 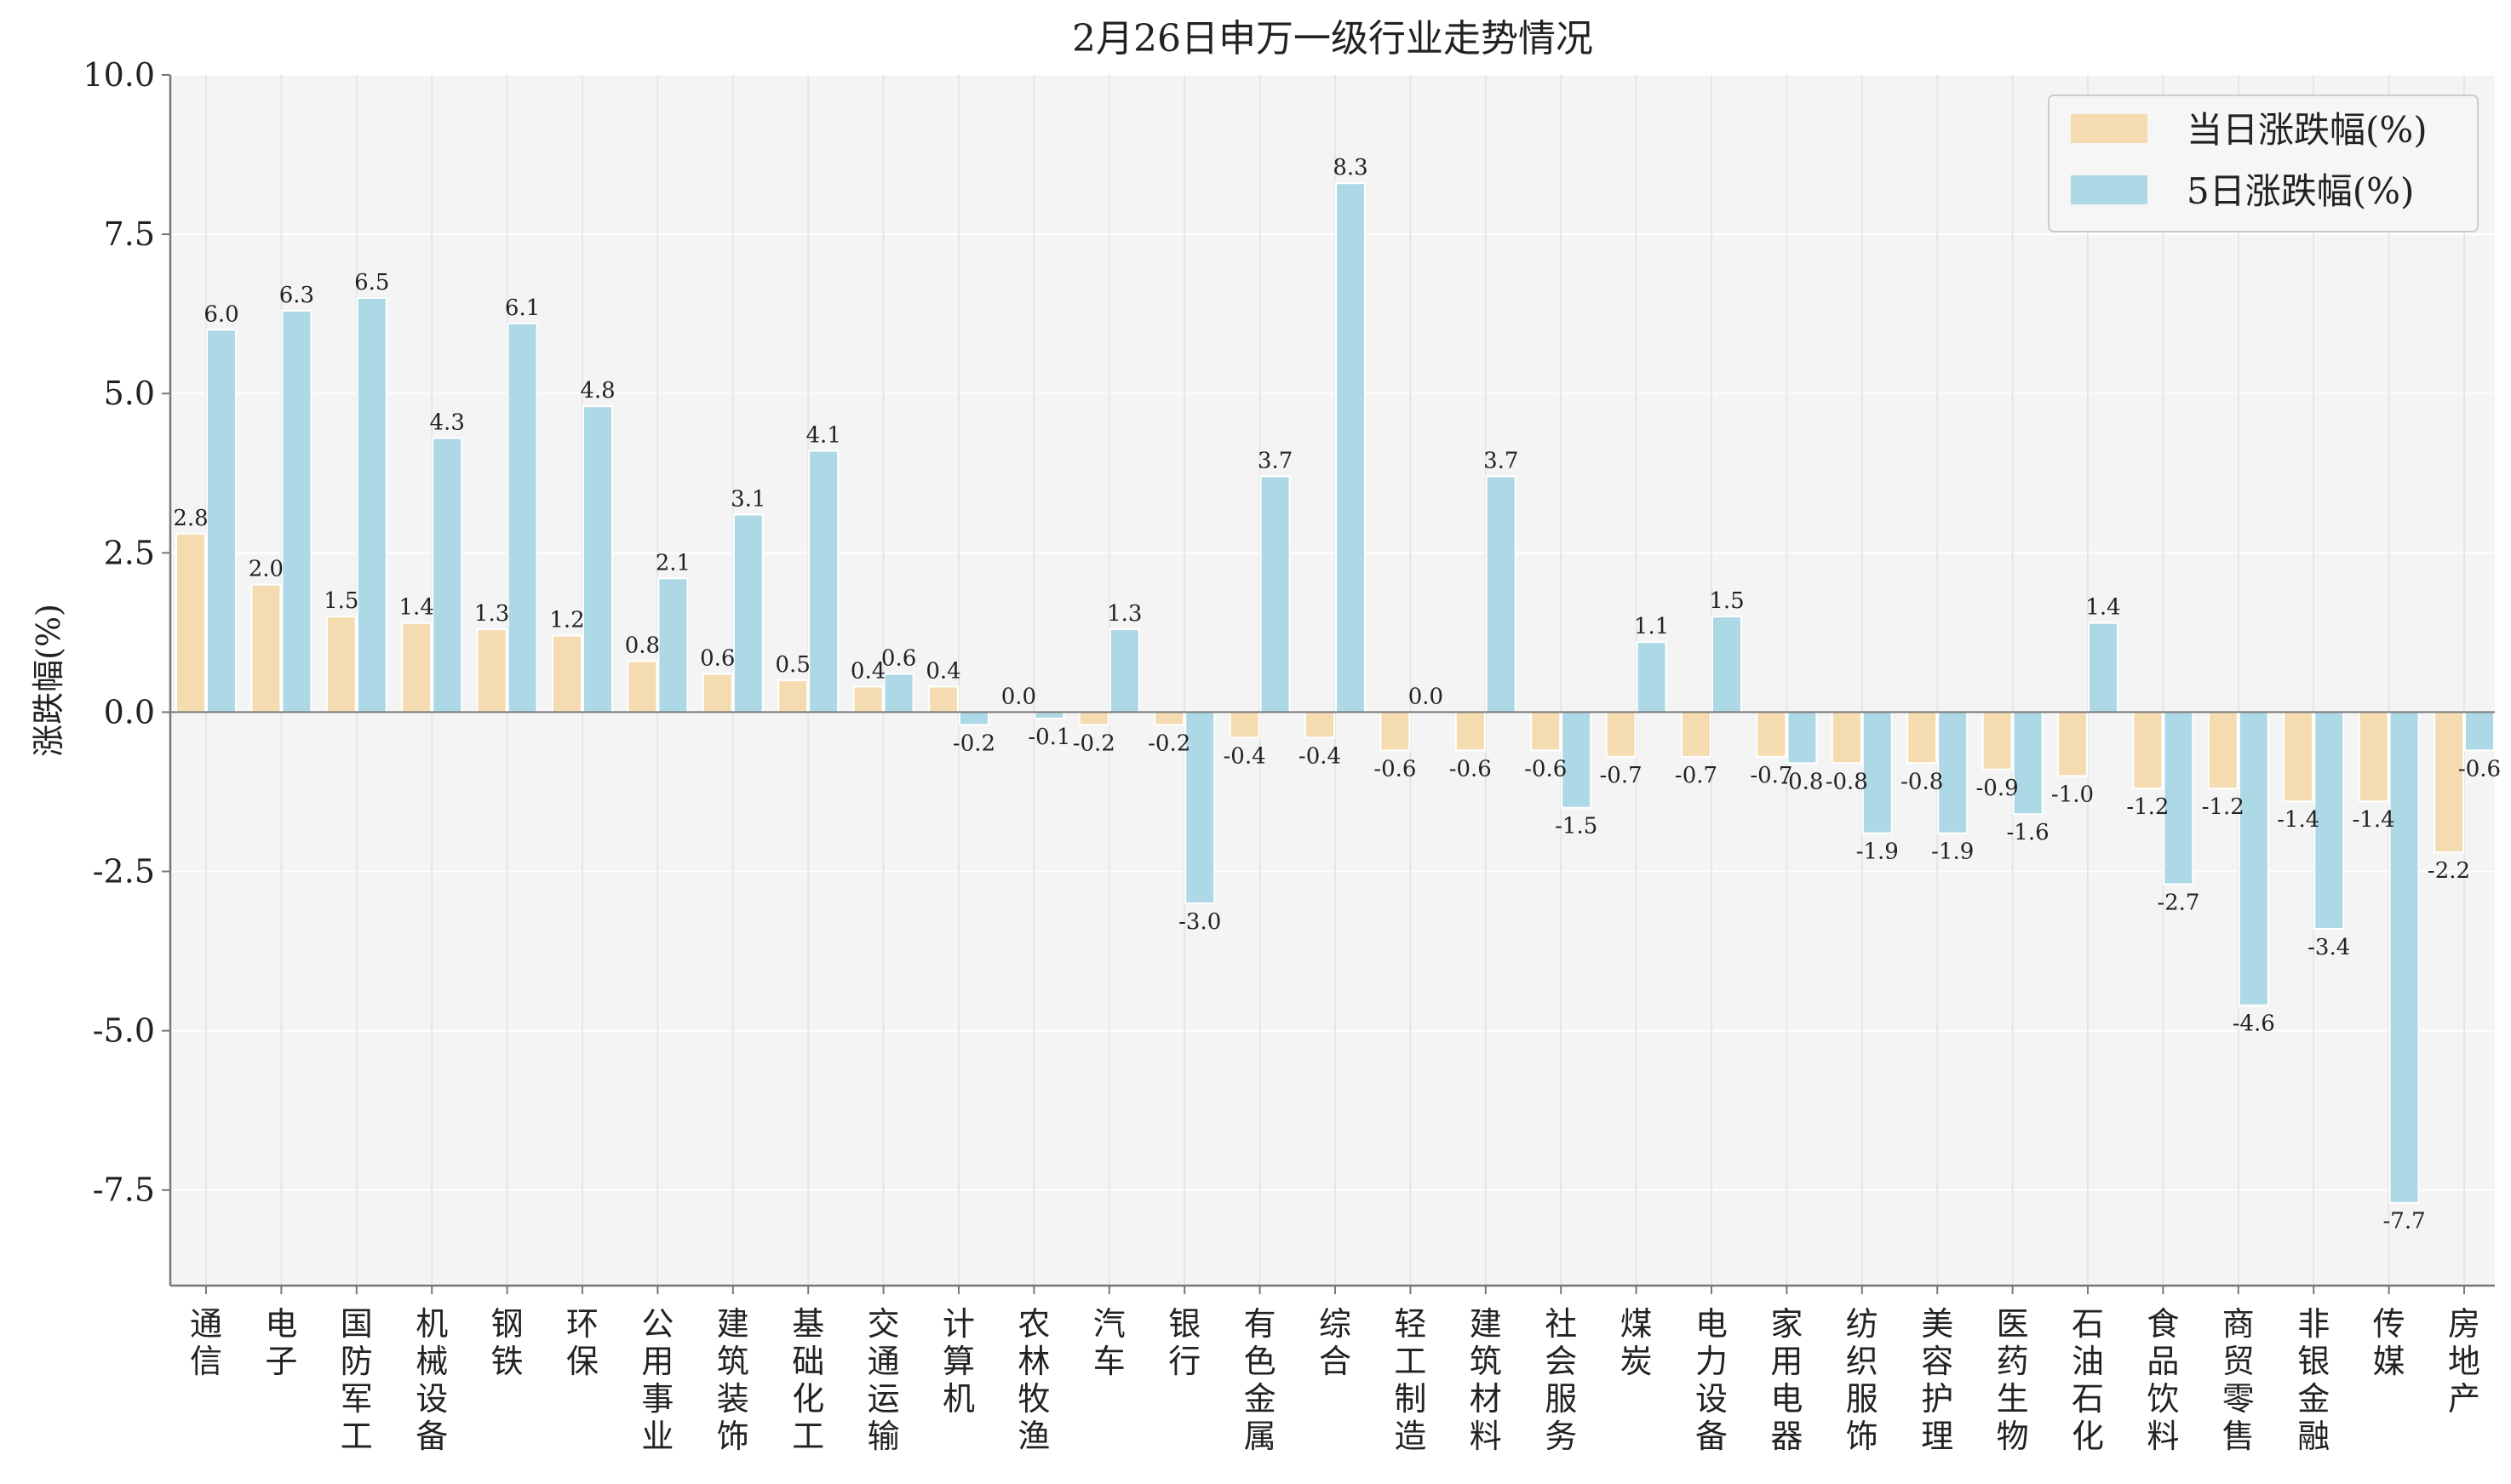 What do you see at coordinates (371, 282) in the screenshot?
I see `data-label-5day: 6.5` at bounding box center [371, 282].